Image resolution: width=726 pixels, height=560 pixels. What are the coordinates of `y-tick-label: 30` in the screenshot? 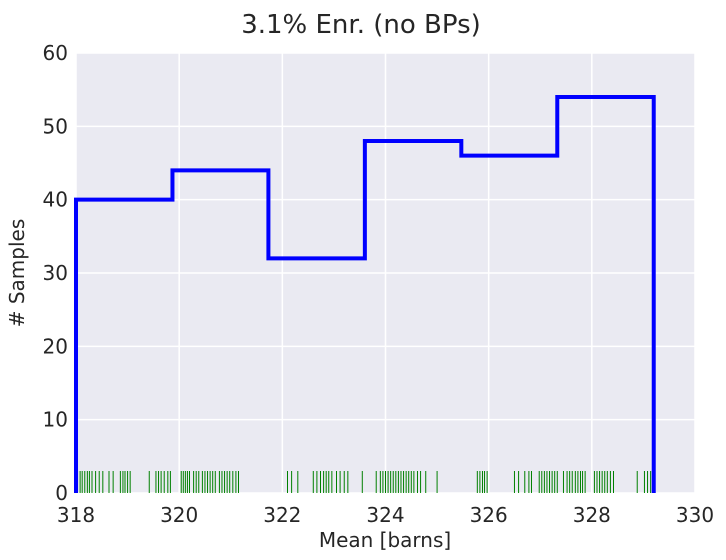 It's located at (55, 273).